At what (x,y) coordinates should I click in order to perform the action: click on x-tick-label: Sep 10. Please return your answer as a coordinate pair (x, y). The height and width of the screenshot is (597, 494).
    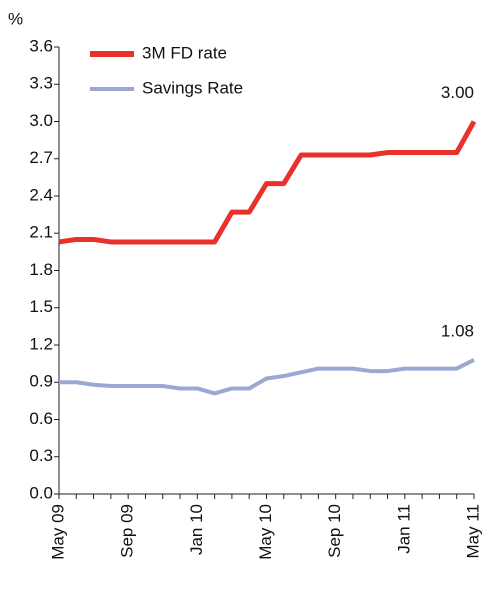
    Looking at the image, I should click on (334, 531).